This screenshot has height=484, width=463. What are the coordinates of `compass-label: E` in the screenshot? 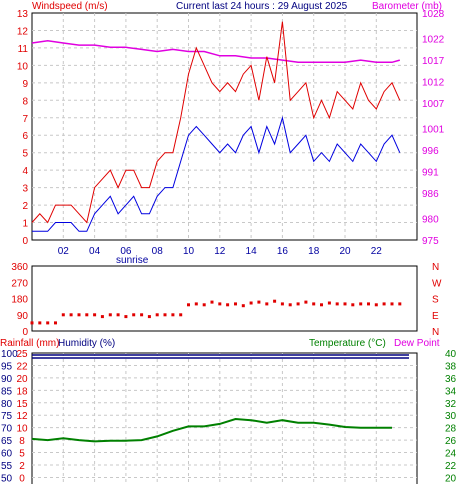 It's located at (435, 316).